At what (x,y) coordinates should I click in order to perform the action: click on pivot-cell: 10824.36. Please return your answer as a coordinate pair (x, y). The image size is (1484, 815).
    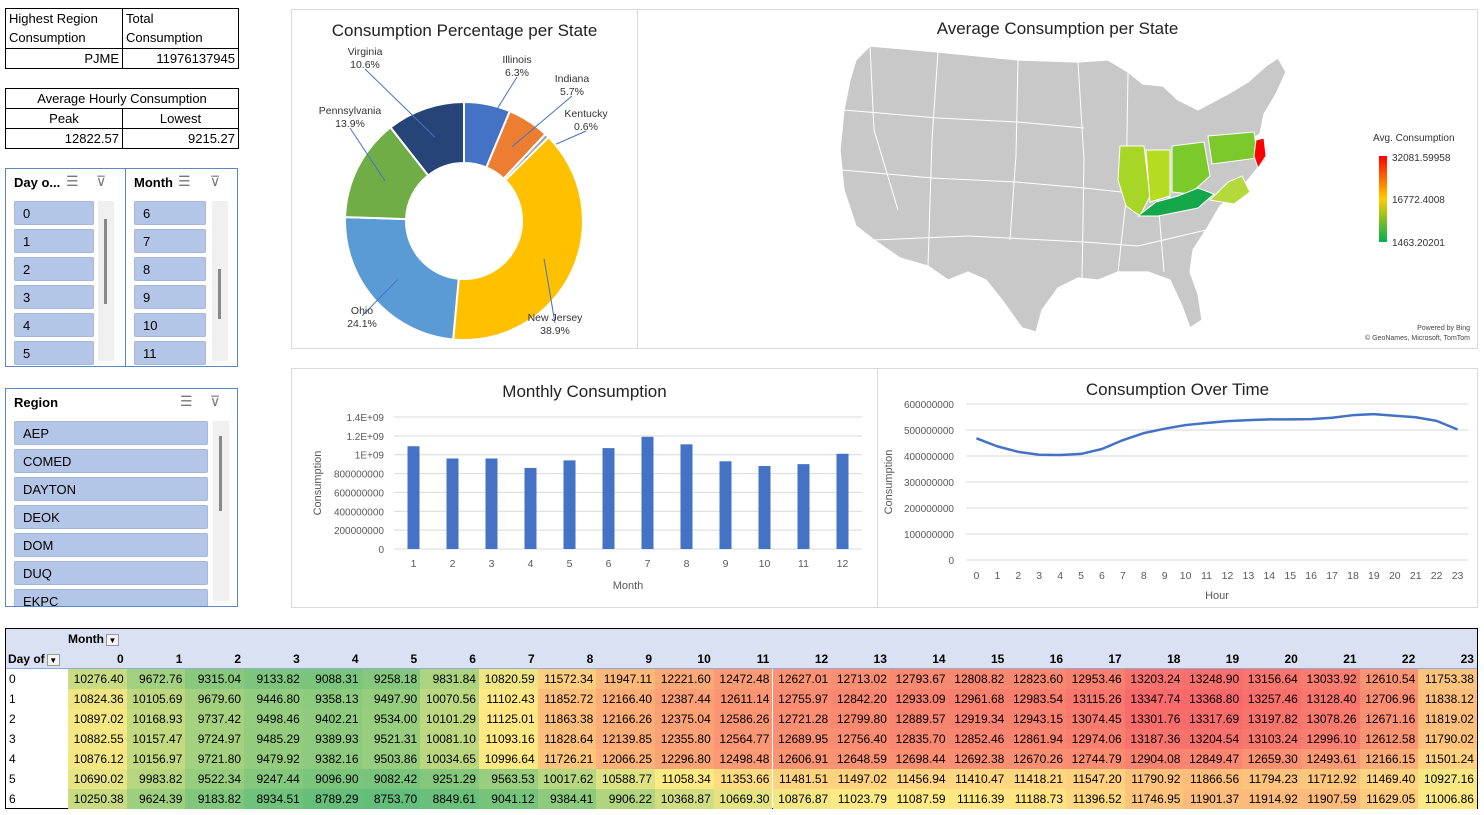
    Looking at the image, I should click on (97, 699).